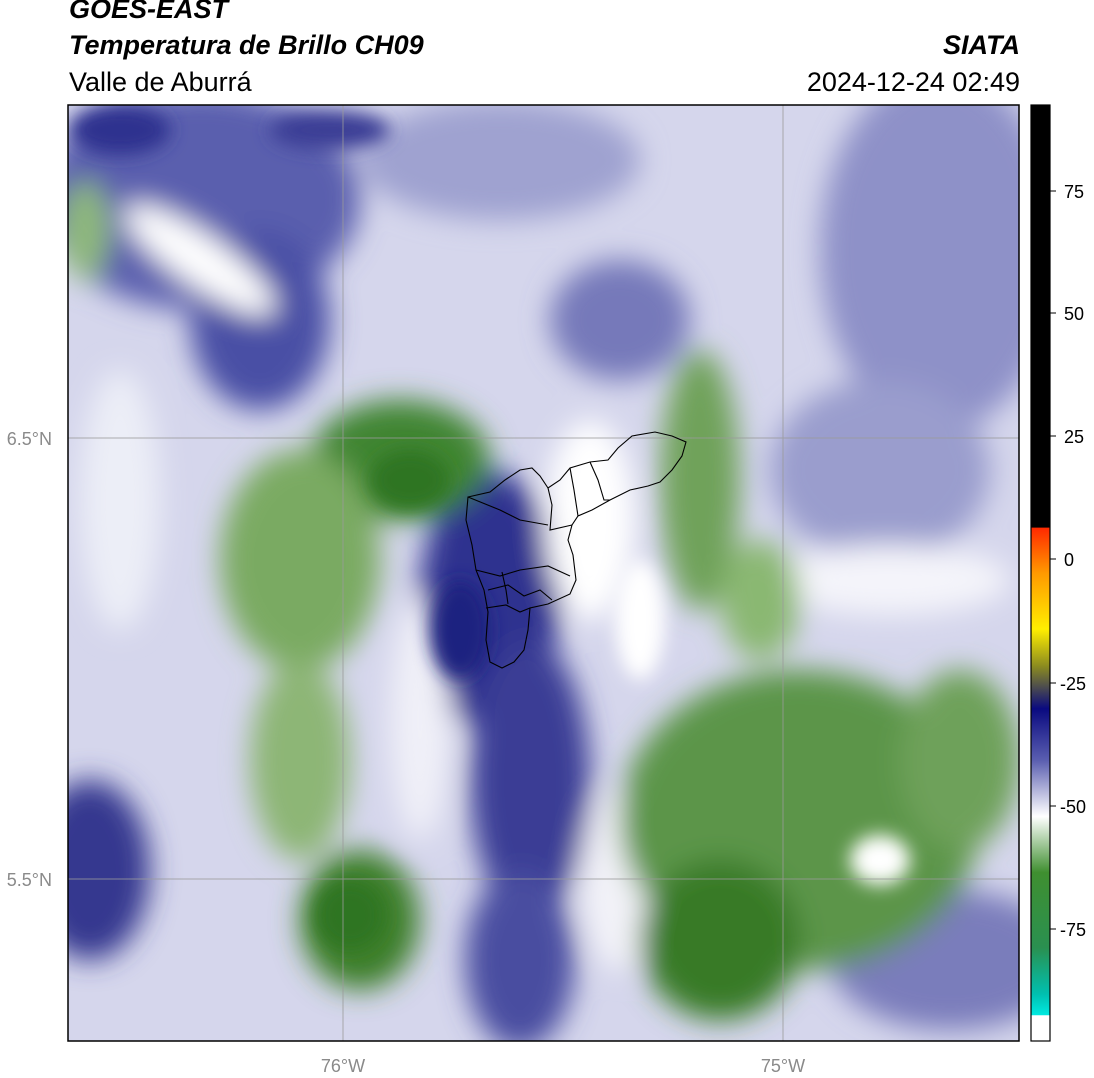 The image size is (1094, 1078). What do you see at coordinates (520, 955) in the screenshot?
I see `blue-band-far-south` at bounding box center [520, 955].